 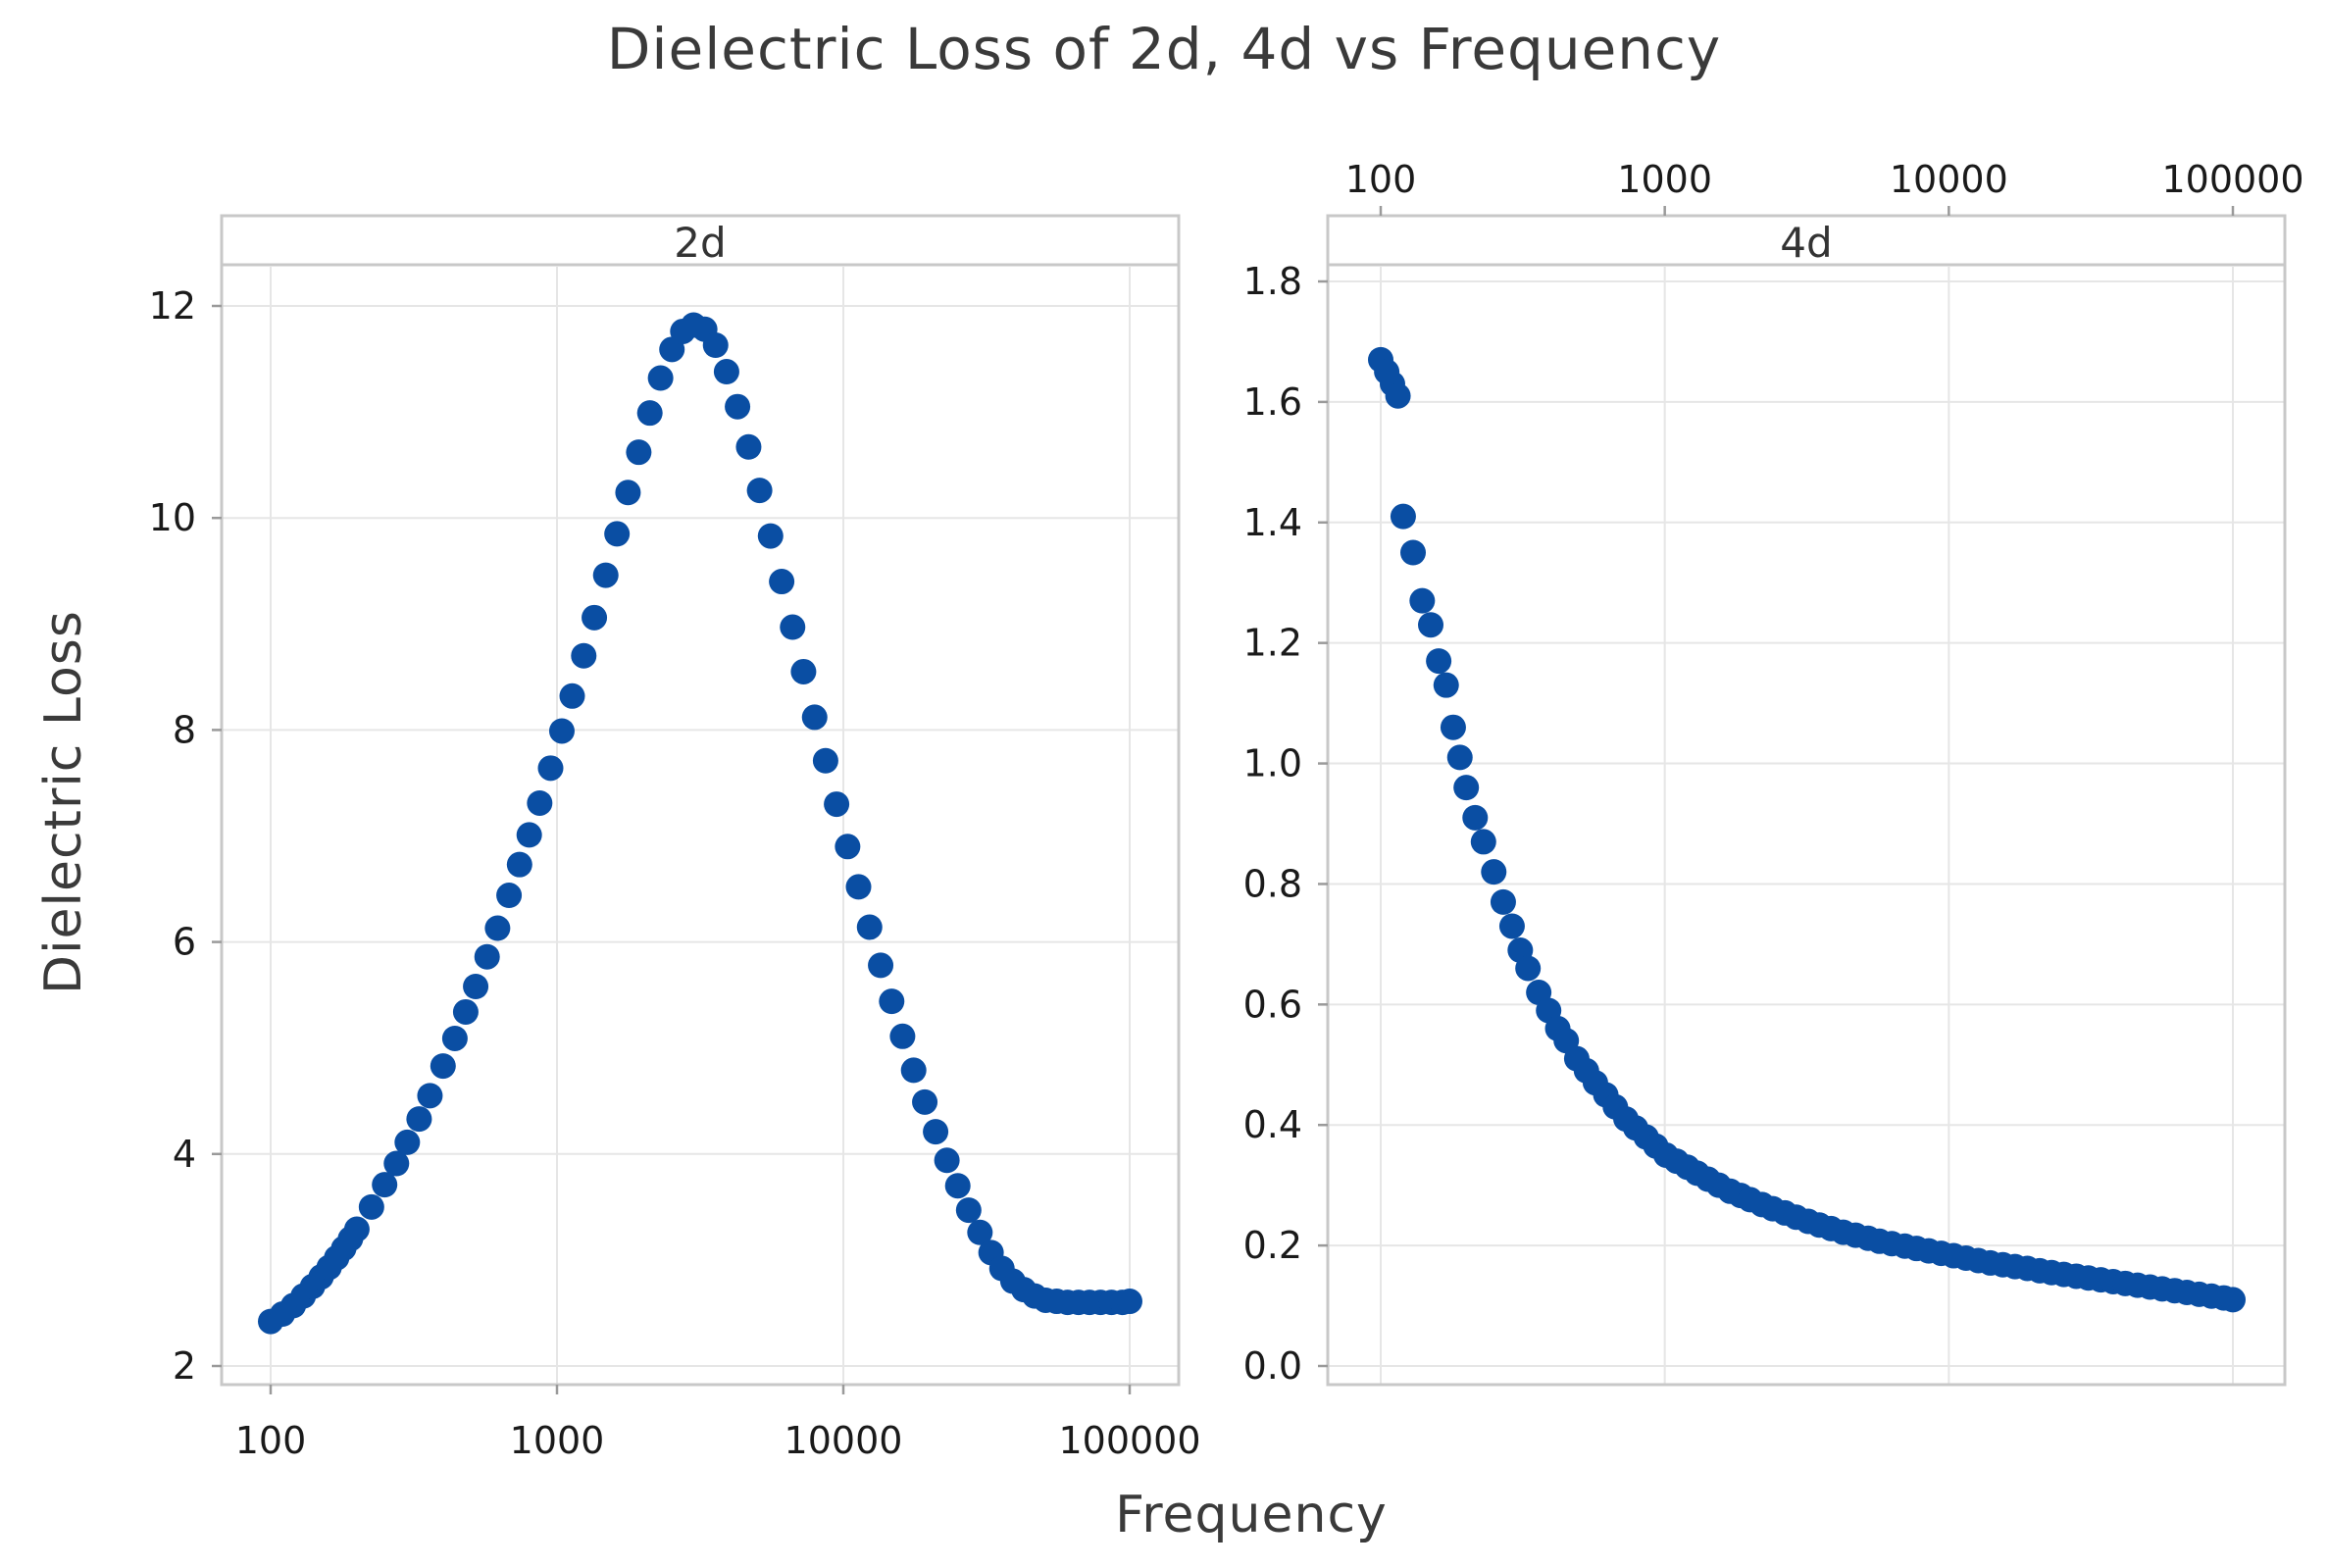 I want to click on y-tick-label: 1.4, so click(x=1272, y=522).